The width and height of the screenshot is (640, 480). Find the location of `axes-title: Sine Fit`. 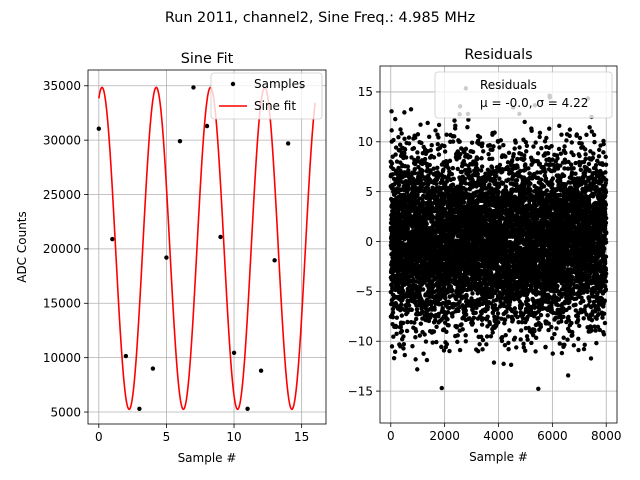

axes-title: Sine Fit is located at coordinates (207, 59).